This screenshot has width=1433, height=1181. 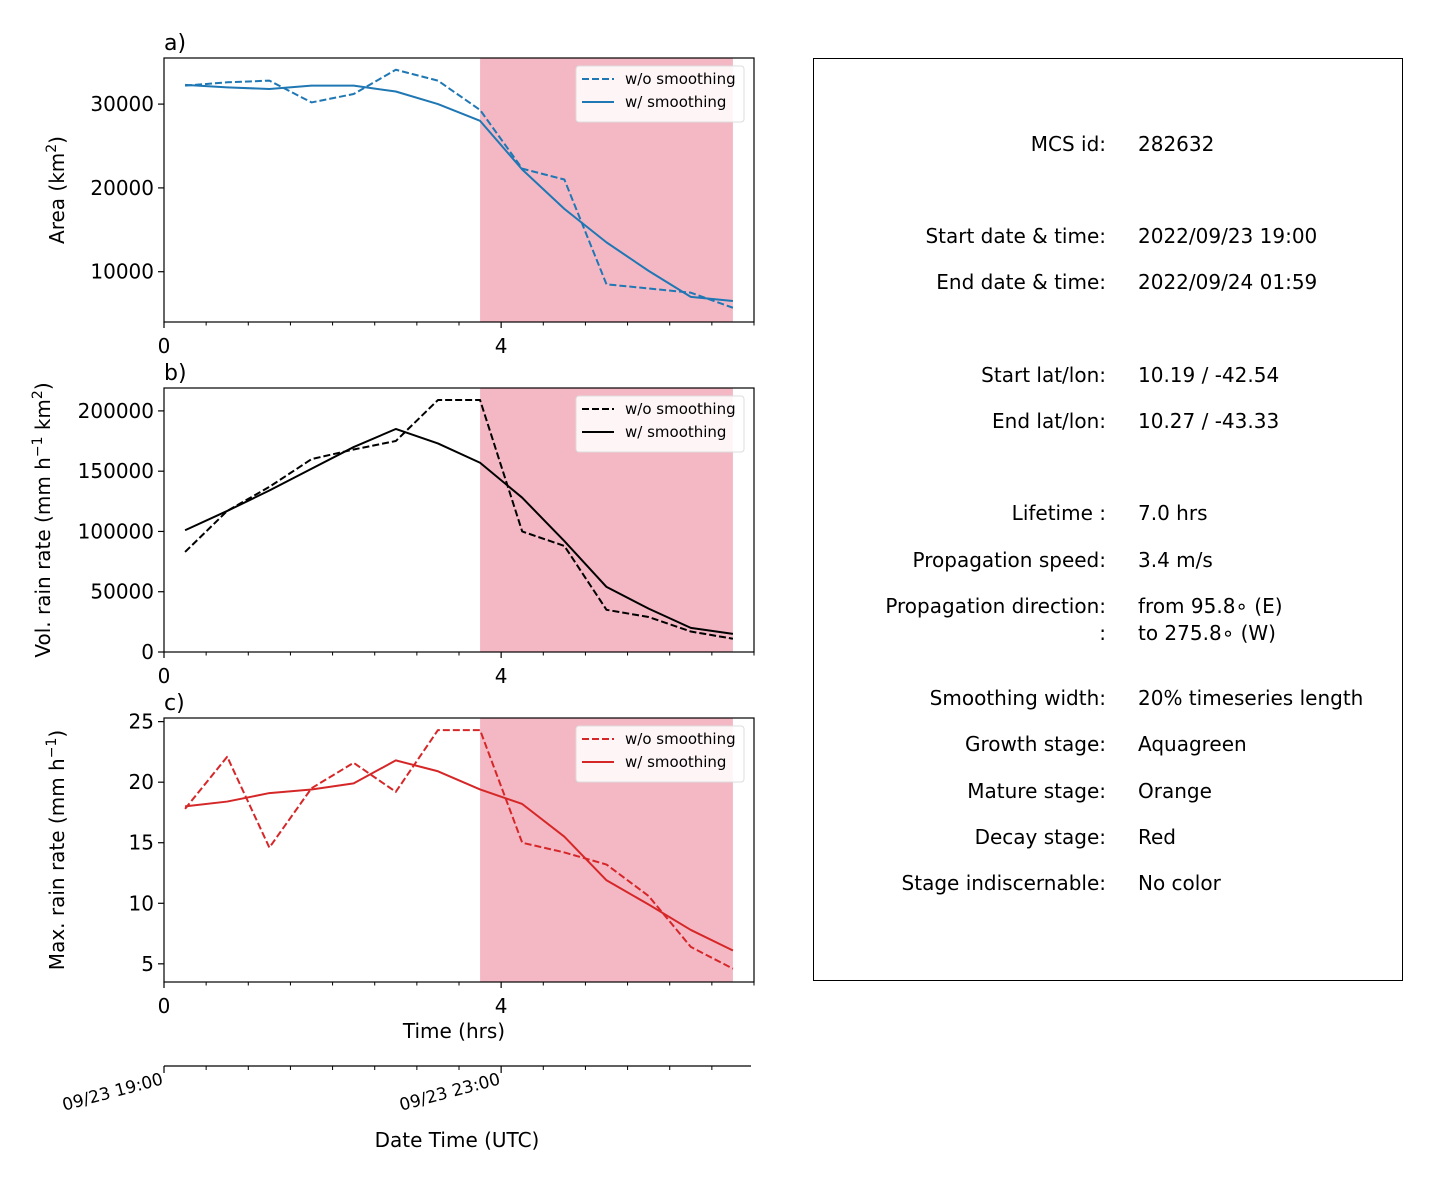 I want to click on x-axis-label: Time (hrs), so click(x=453, y=1031).